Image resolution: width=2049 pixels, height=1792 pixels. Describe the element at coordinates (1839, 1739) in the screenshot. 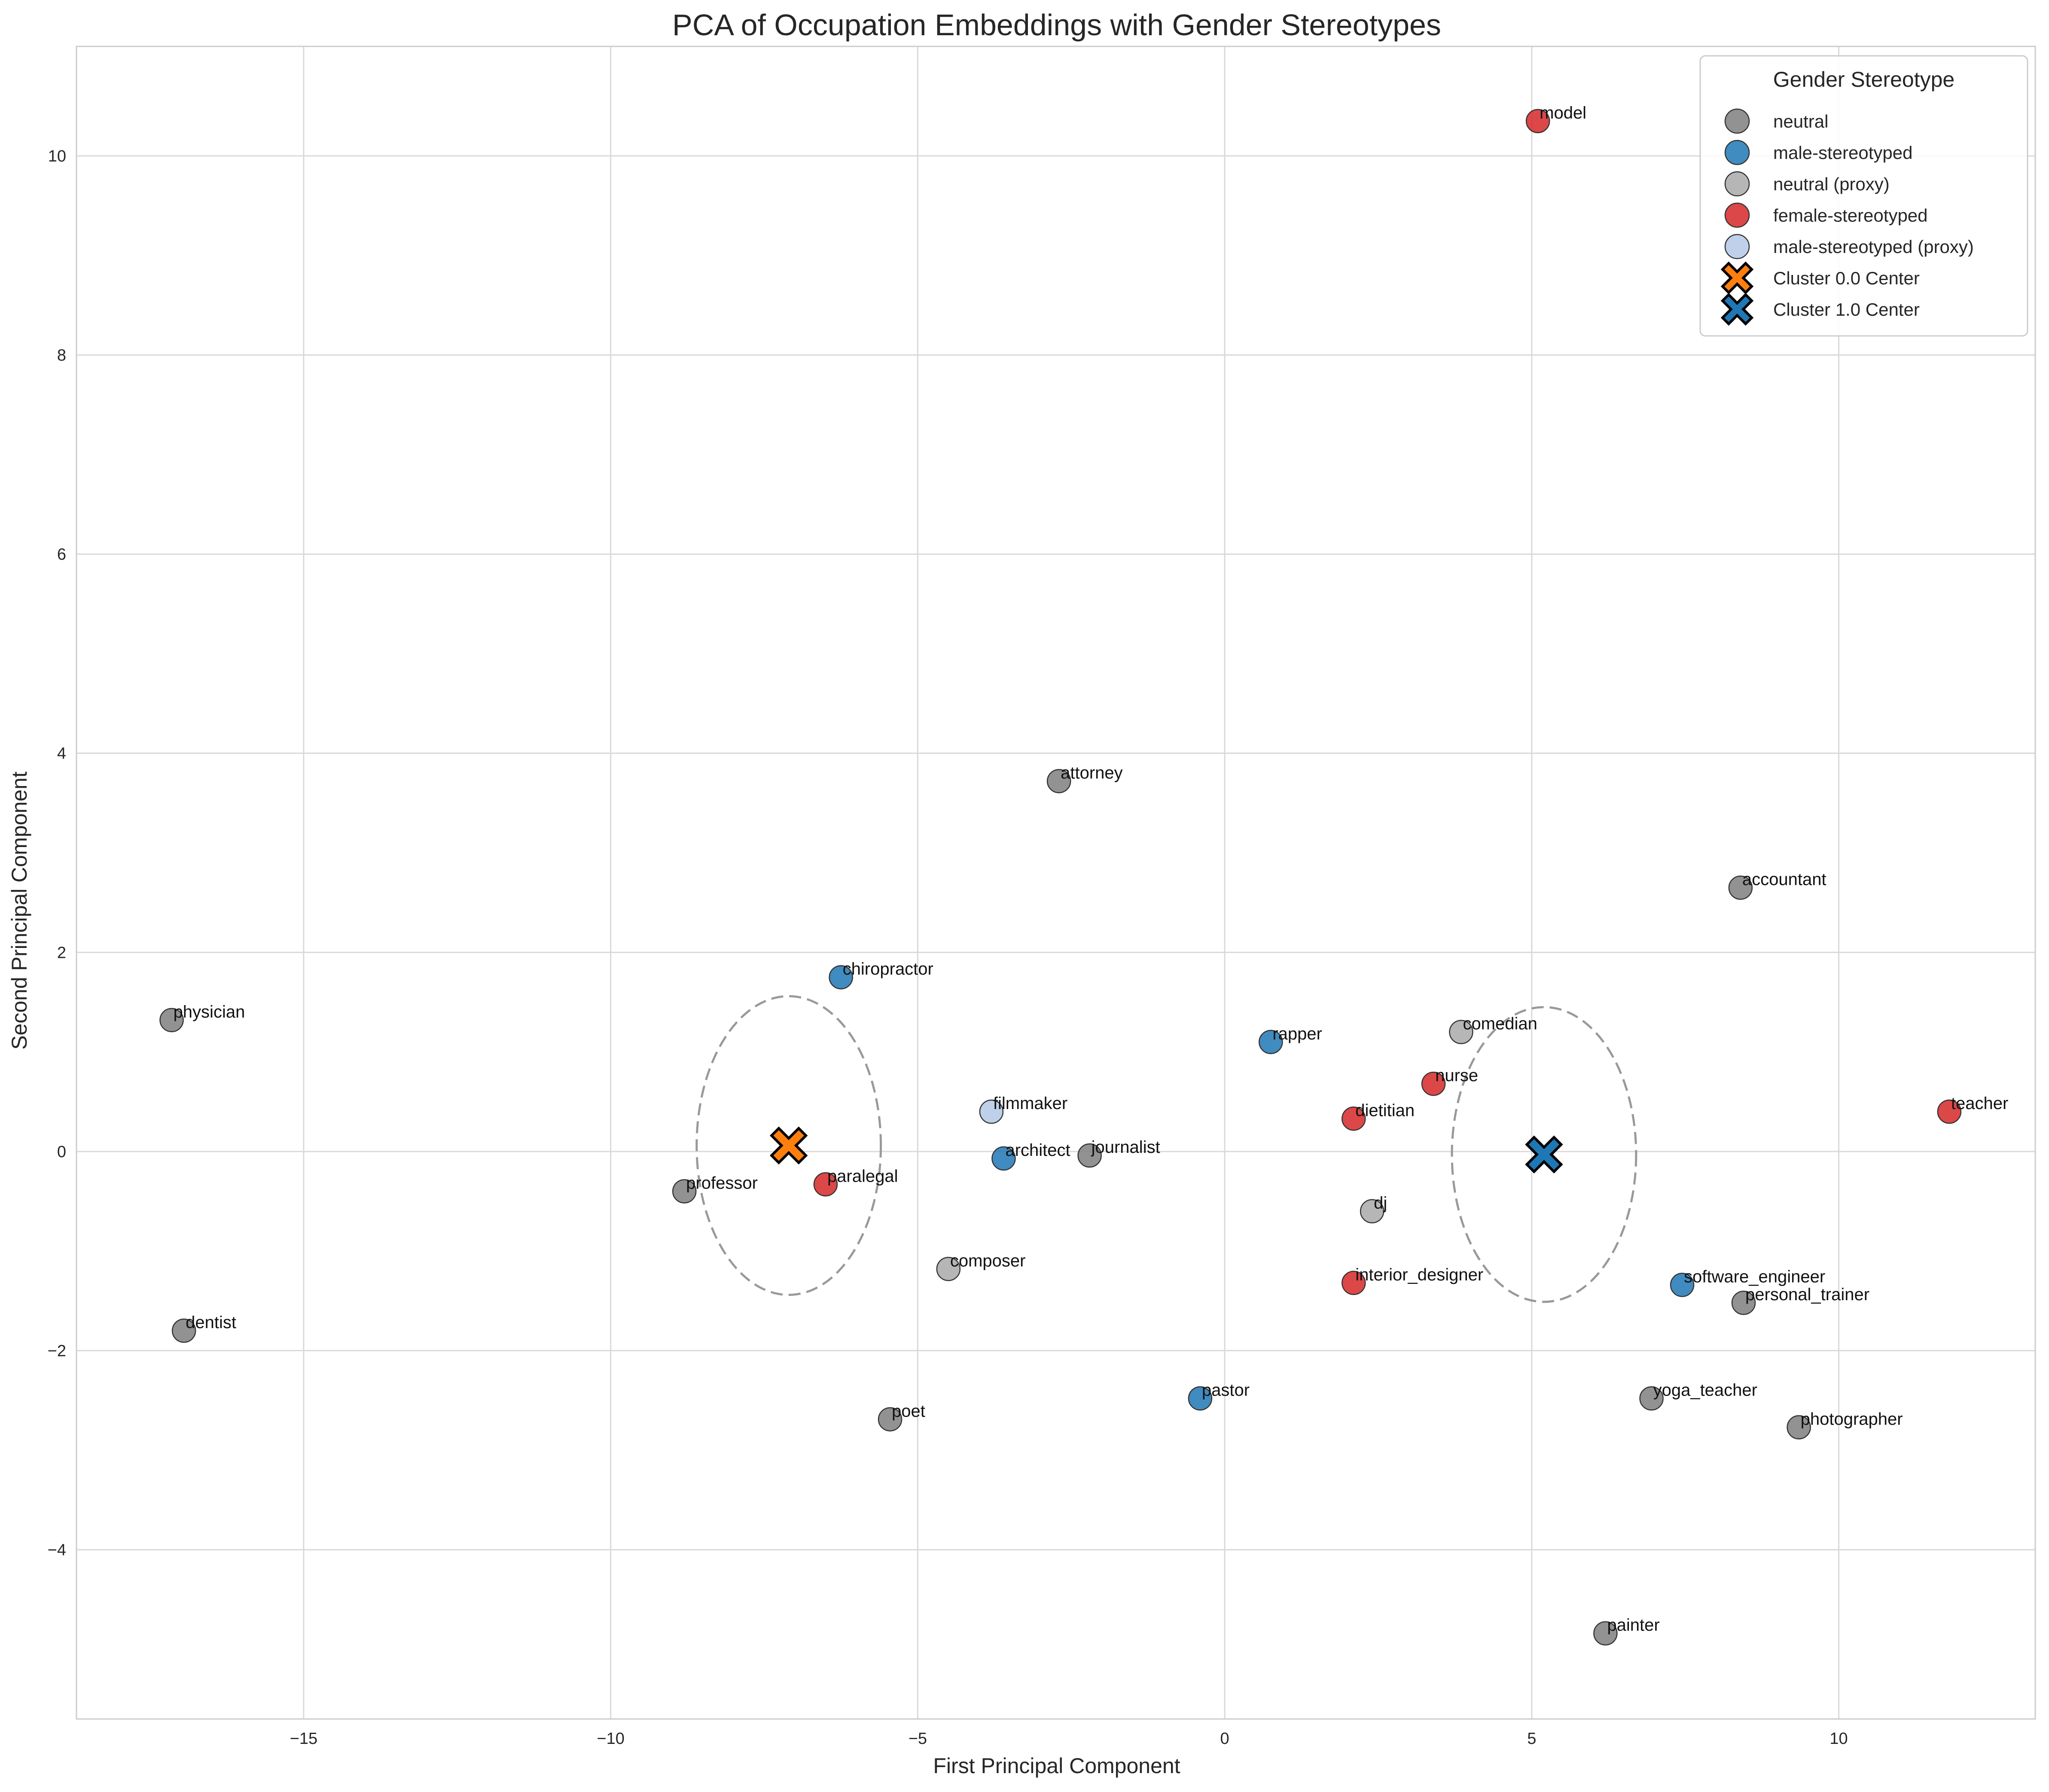

I see `x-tick-label: 10` at that location.